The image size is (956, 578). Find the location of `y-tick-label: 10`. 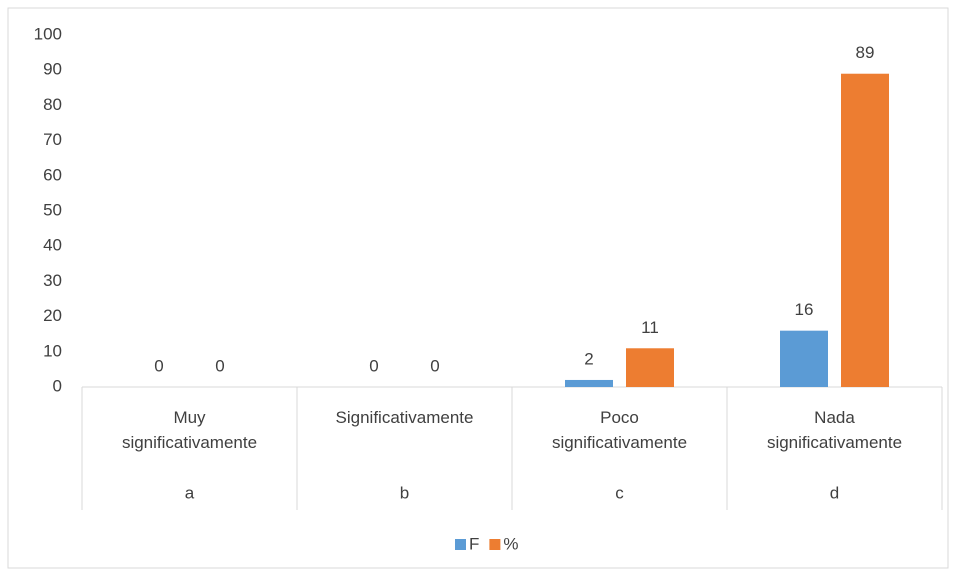

y-tick-label: 10 is located at coordinates (52, 350).